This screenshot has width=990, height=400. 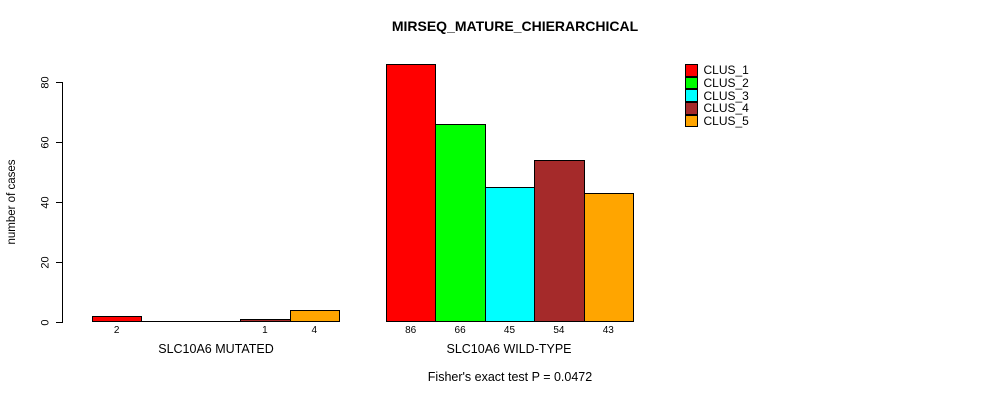 What do you see at coordinates (726, 95) in the screenshot?
I see `legend-label: CLUS_3` at bounding box center [726, 95].